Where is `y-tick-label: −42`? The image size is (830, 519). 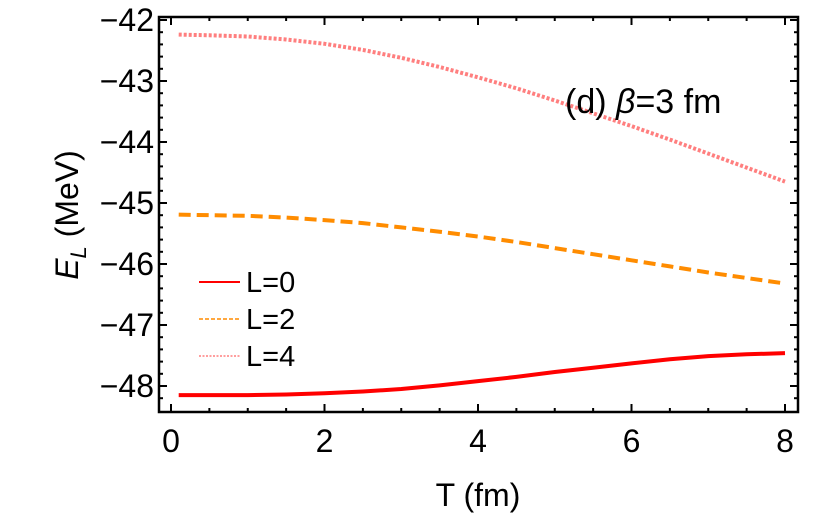 y-tick-label: −42 is located at coordinates (127, 20).